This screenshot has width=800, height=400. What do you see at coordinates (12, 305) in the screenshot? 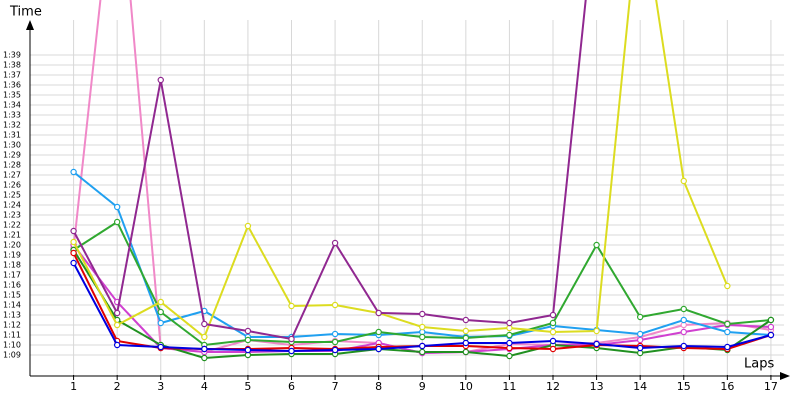
I see `y-tick-label: 1:14` at bounding box center [12, 305].